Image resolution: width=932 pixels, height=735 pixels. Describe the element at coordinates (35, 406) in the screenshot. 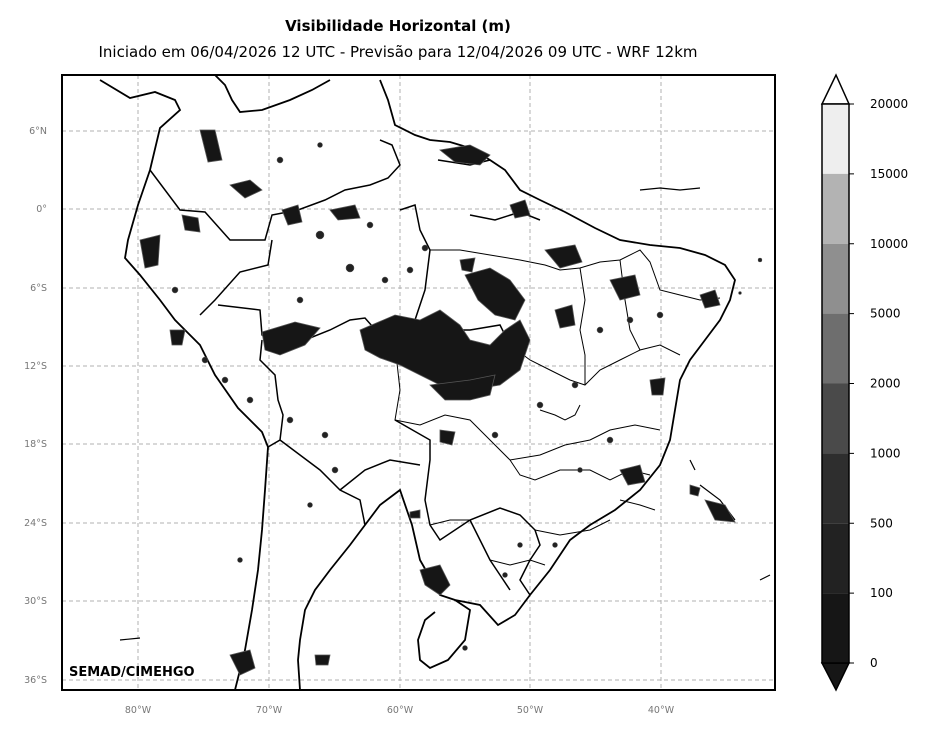

I see `lat-tick-labels: 6°N 0° 6°S 12°S 18°S 24°S 30°S 36°S` at that location.